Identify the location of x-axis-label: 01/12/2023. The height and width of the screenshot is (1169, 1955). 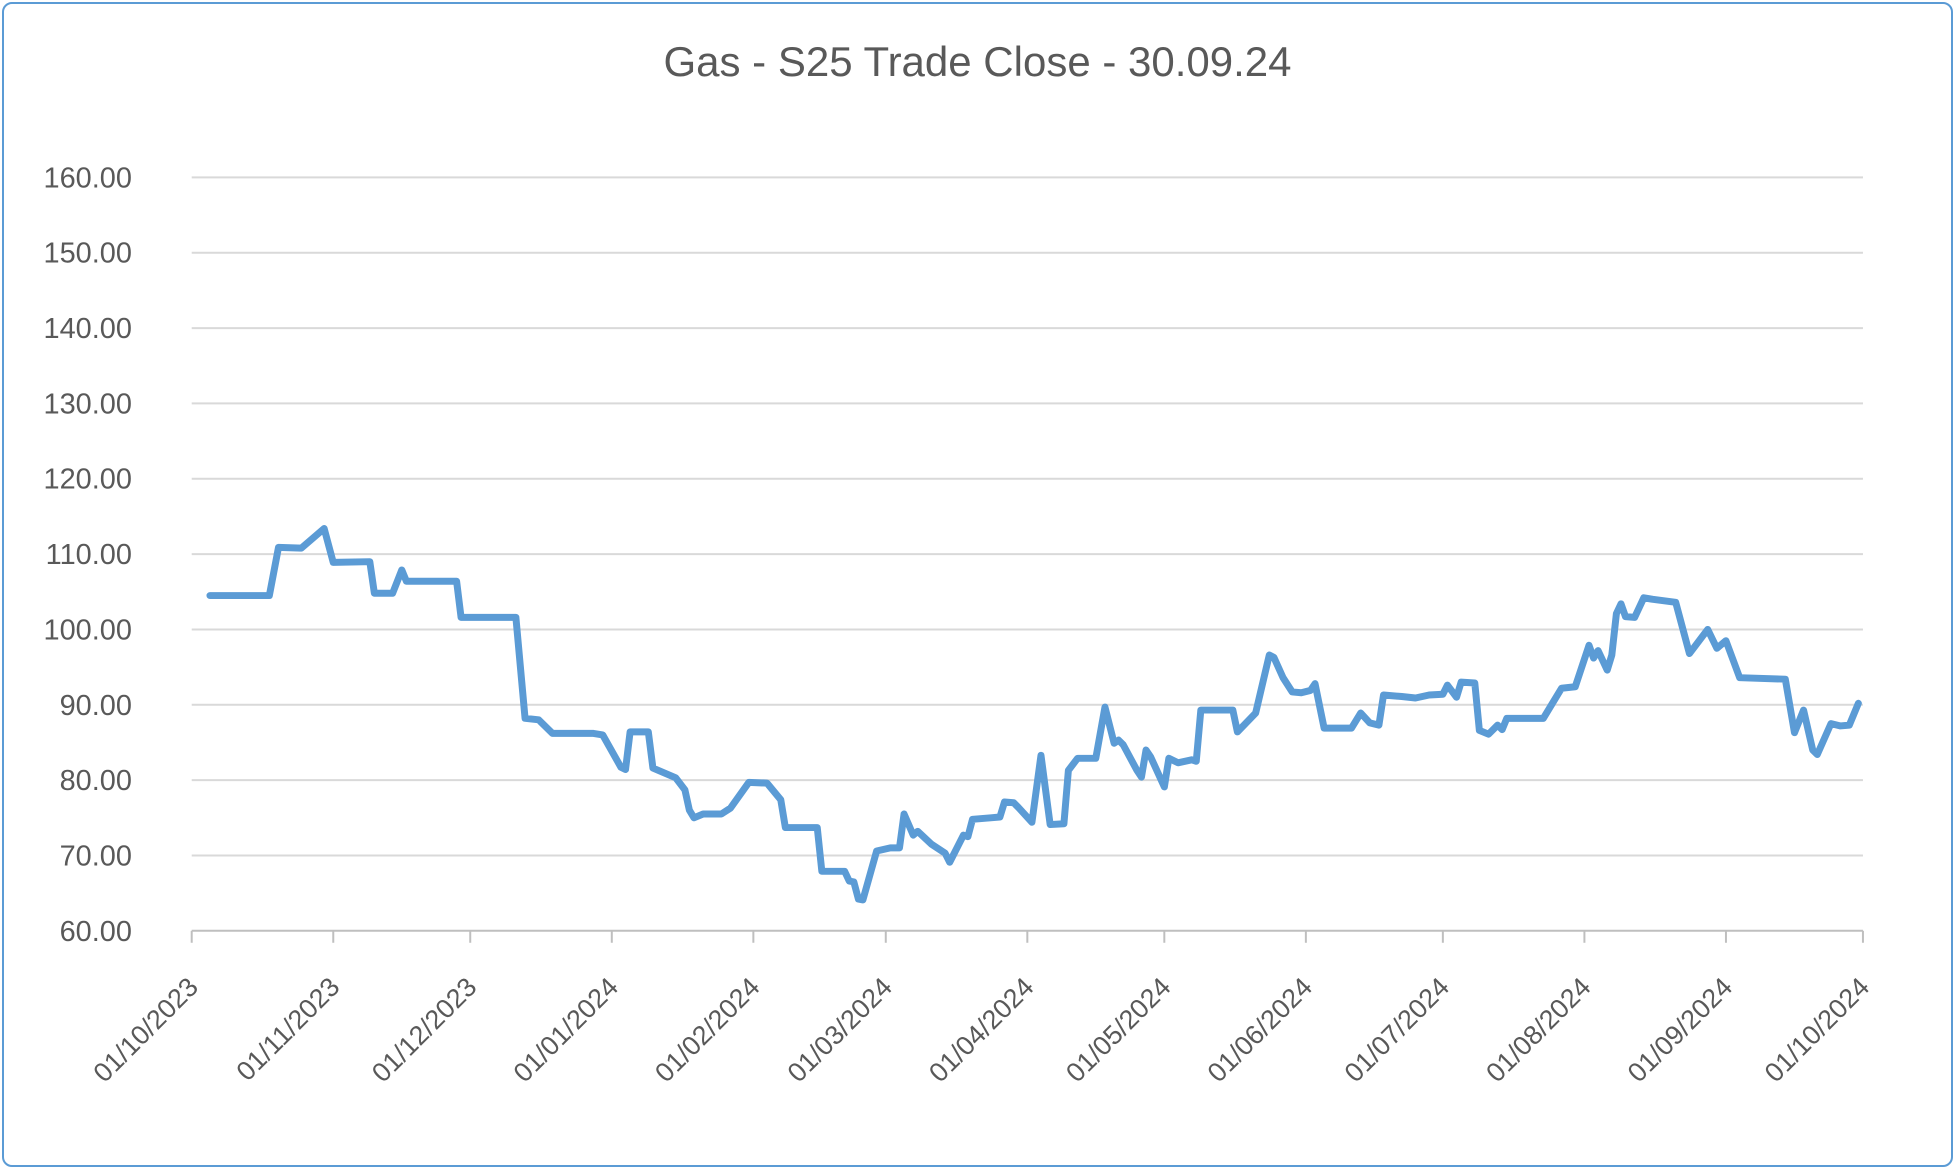
(424, 1030).